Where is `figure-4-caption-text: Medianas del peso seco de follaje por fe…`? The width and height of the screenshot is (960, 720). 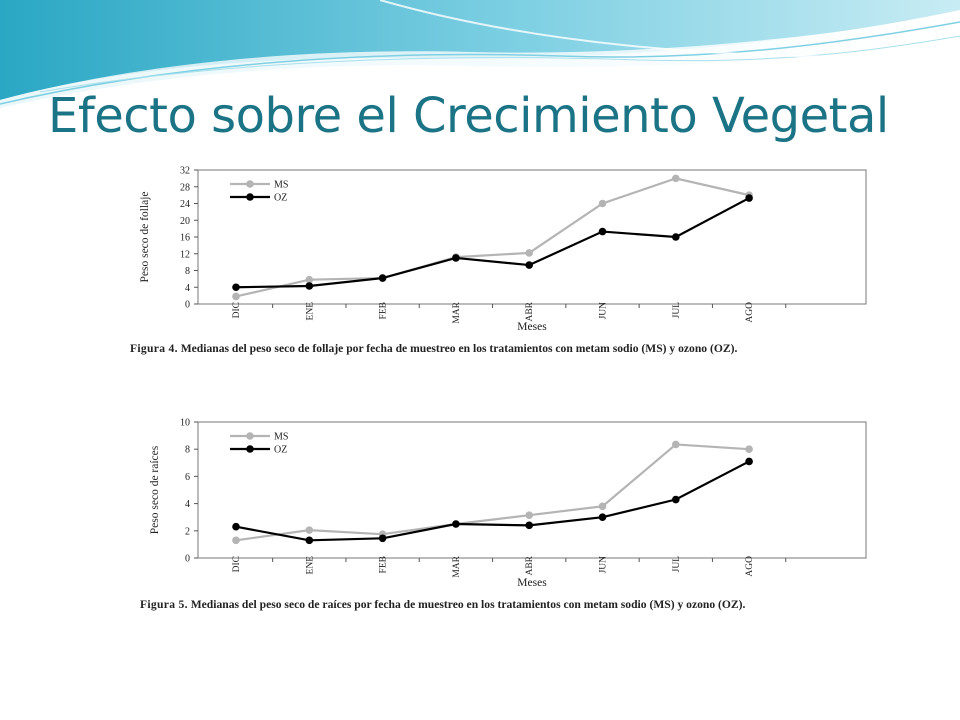
figure-4-caption-text: Medianas del peso seco de follaje por fe… is located at coordinates (459, 348).